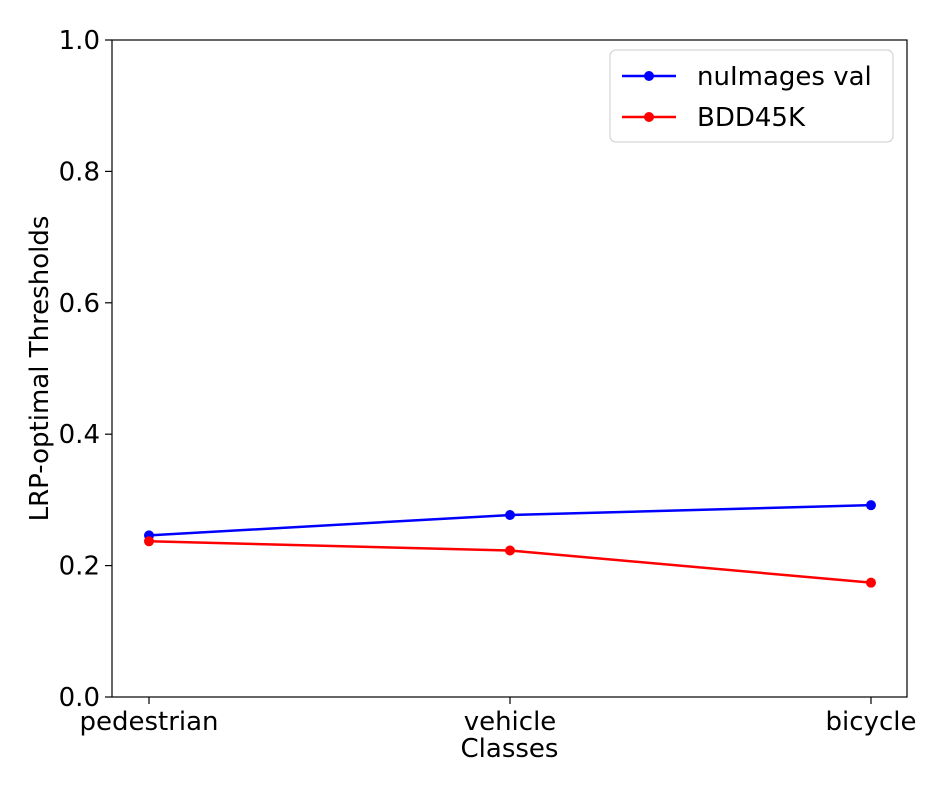 The width and height of the screenshot is (952, 793). What do you see at coordinates (79, 435) in the screenshot?
I see `y-tick-label: 0.4` at bounding box center [79, 435].